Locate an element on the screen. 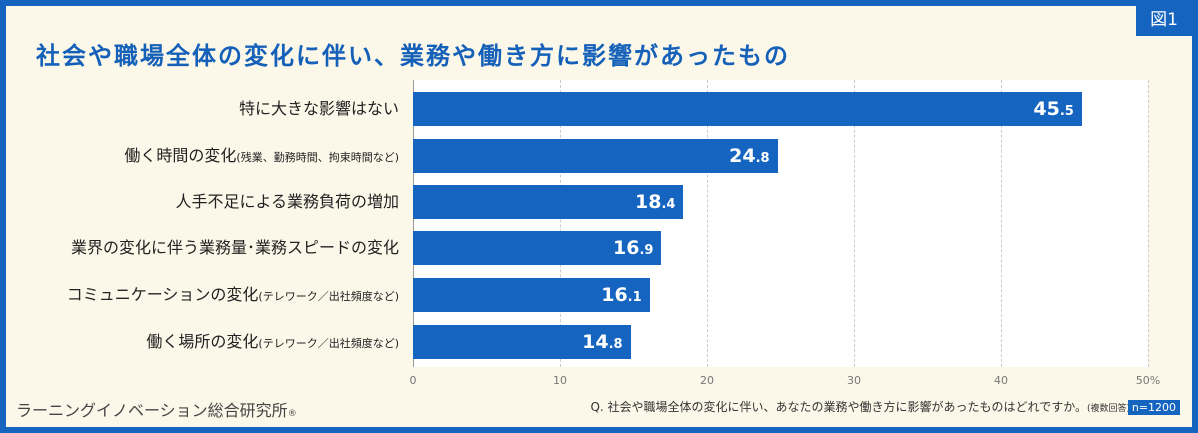 Image resolution: width=1198 pixels, height=433 pixels. registered-mark: ® is located at coordinates (292, 414).